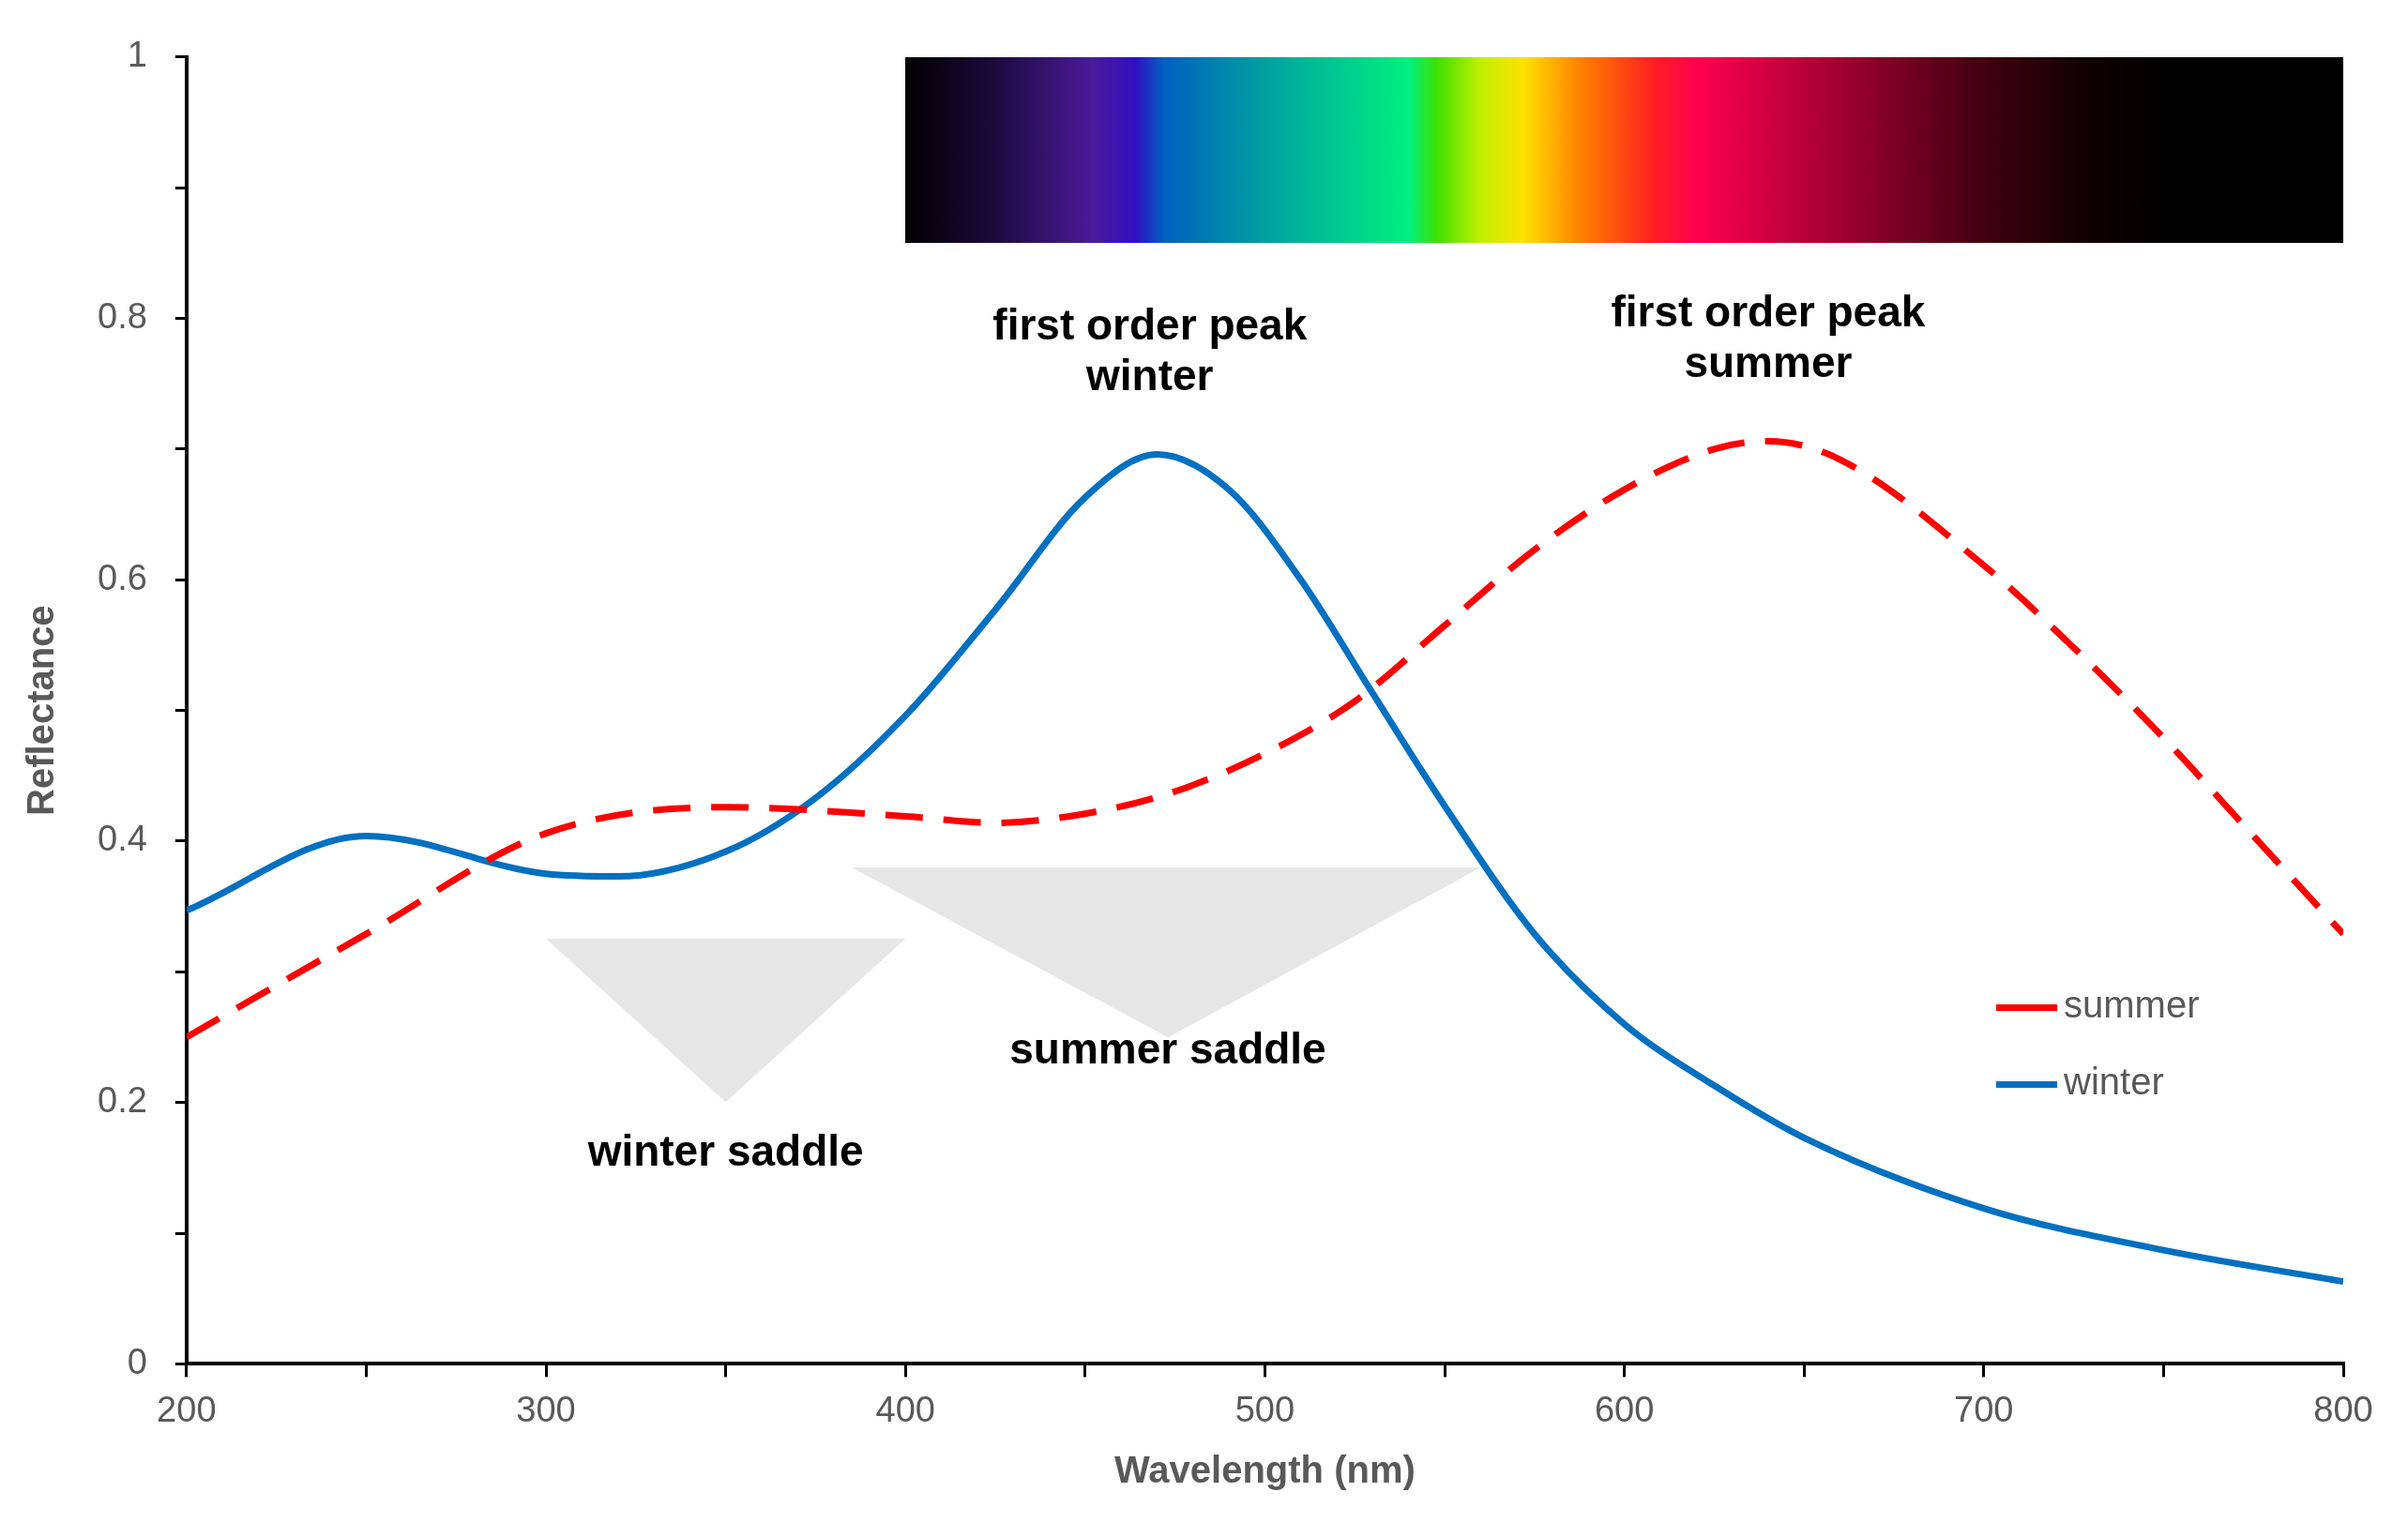 This screenshot has height=1522, width=2408. I want to click on y-tick-label: 0, so click(137, 1361).